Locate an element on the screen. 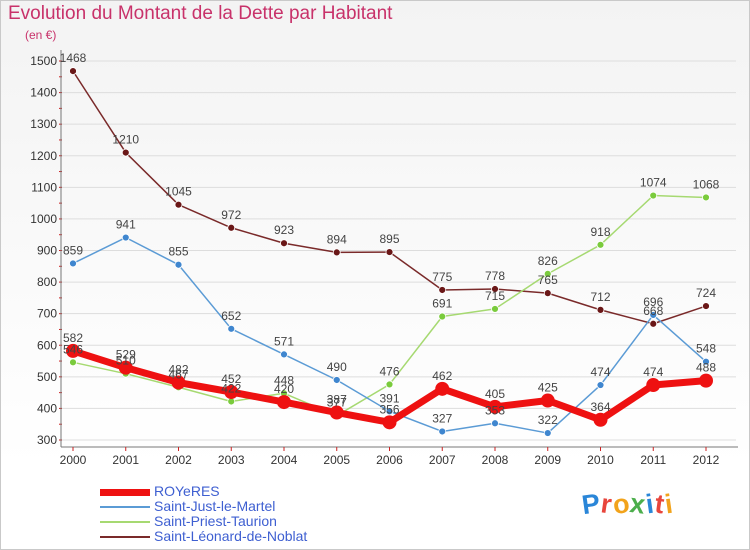 This screenshot has height=550, width=750. data-label: 1468 is located at coordinates (73, 58).